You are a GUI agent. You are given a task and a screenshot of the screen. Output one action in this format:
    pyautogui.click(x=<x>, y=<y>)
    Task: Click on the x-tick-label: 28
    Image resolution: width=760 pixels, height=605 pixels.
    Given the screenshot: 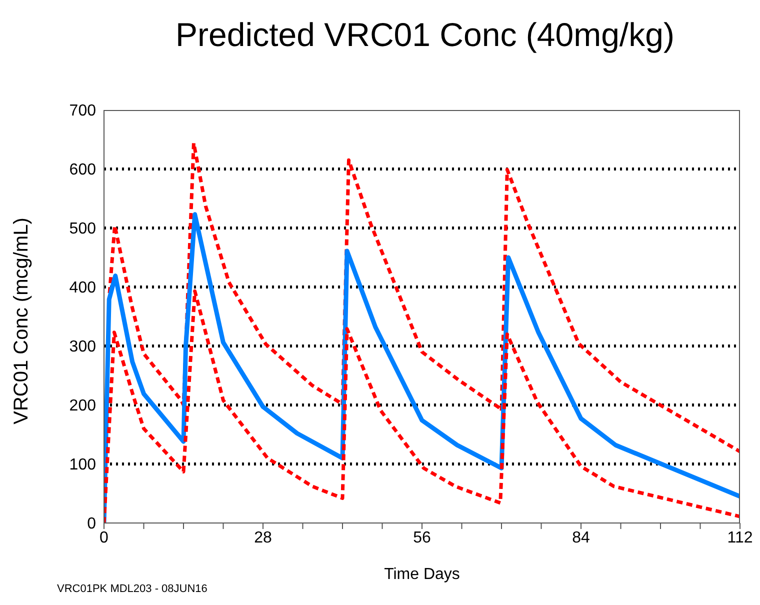 What is the action you would take?
    pyautogui.click(x=263, y=537)
    